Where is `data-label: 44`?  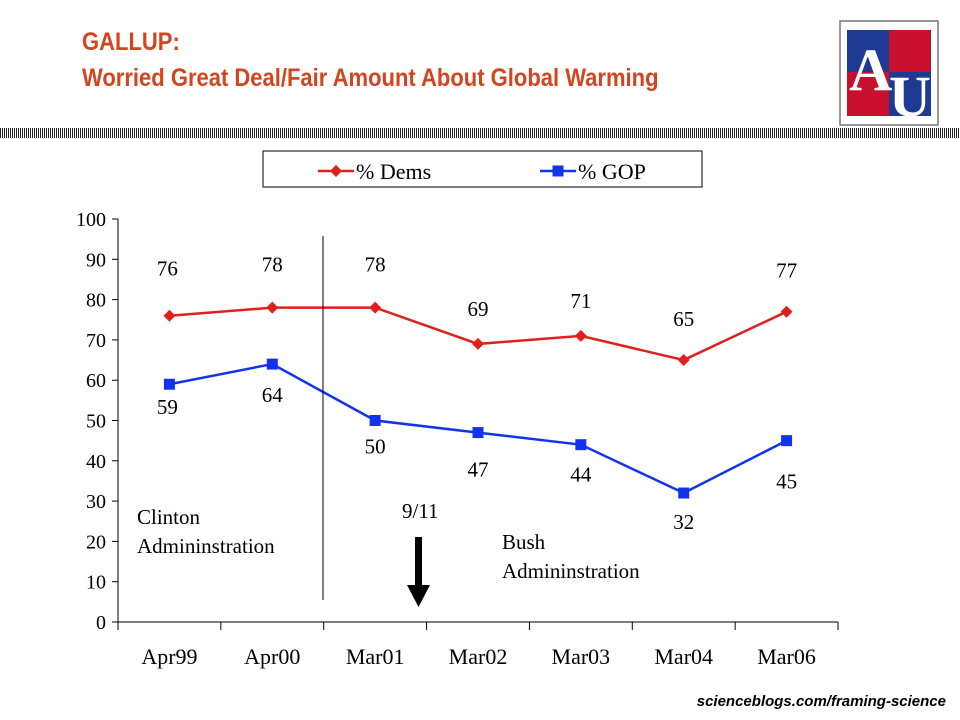 data-label: 44 is located at coordinates (581, 475).